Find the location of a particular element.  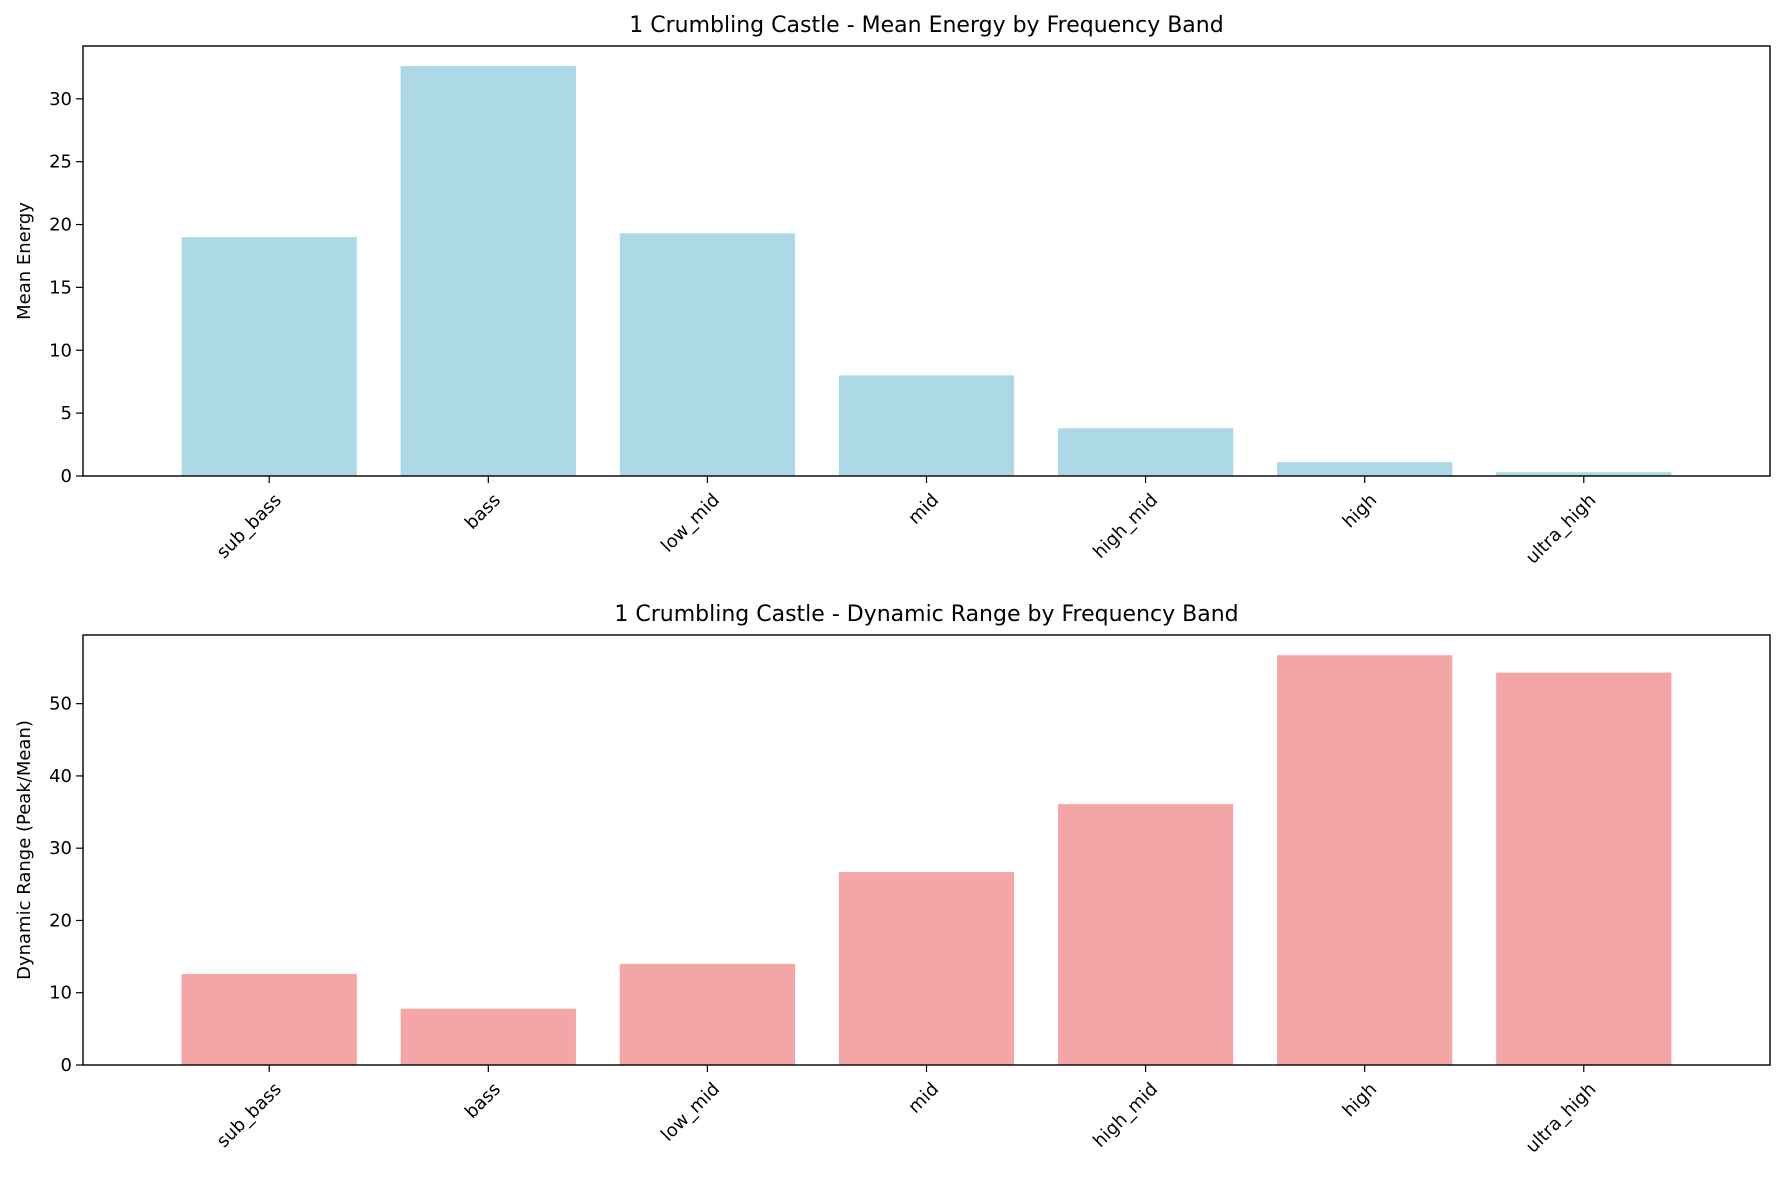

mean-energy-y-tick-label: 25 is located at coordinates (60, 162).